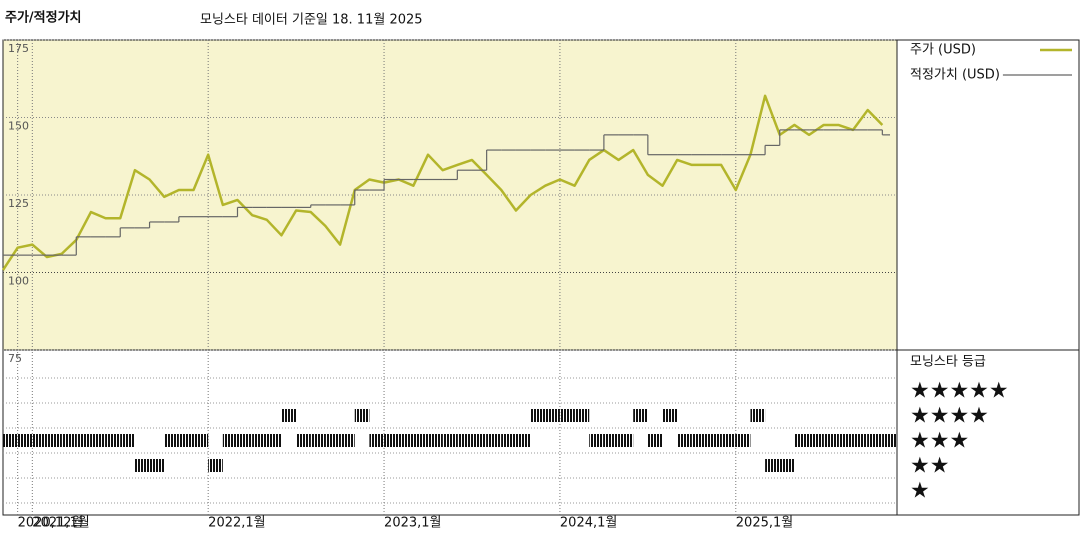  What do you see at coordinates (959, 391) in the screenshot?
I see `rating-level-label: ★★★★★` at bounding box center [959, 391].